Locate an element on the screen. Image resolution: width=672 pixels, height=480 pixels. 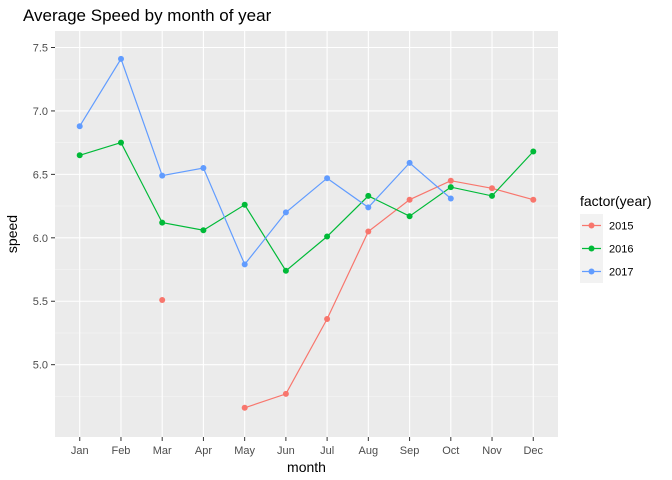
y-tick-label: 7.0 is located at coordinates (40, 112).